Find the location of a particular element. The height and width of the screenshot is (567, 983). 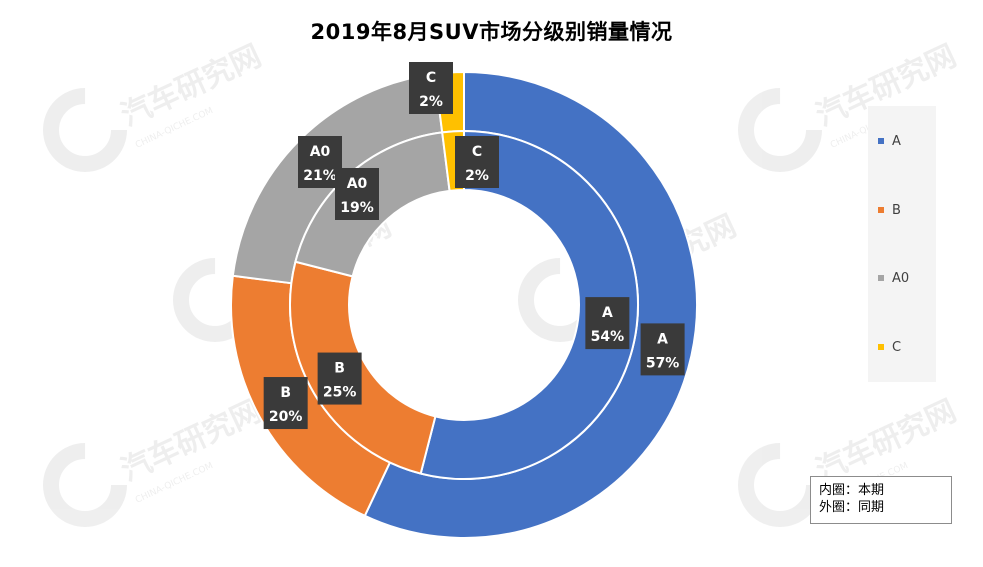

slice-inner-a is located at coordinates (529, 304).